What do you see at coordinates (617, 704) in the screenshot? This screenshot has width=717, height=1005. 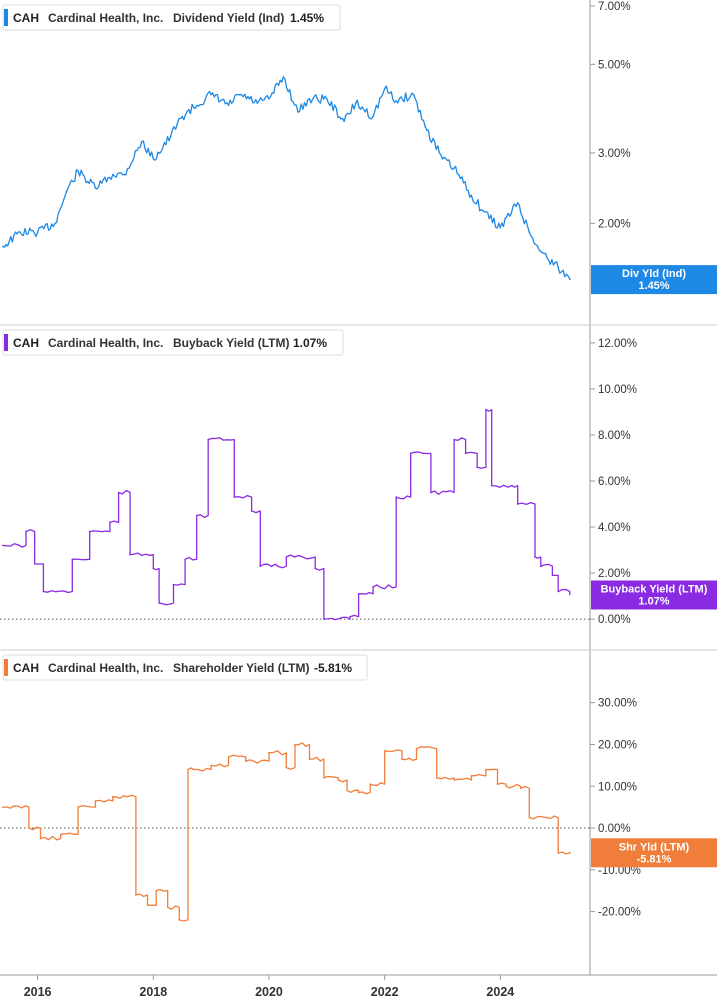 I see `y-tick-label: 30.00%` at bounding box center [617, 704].